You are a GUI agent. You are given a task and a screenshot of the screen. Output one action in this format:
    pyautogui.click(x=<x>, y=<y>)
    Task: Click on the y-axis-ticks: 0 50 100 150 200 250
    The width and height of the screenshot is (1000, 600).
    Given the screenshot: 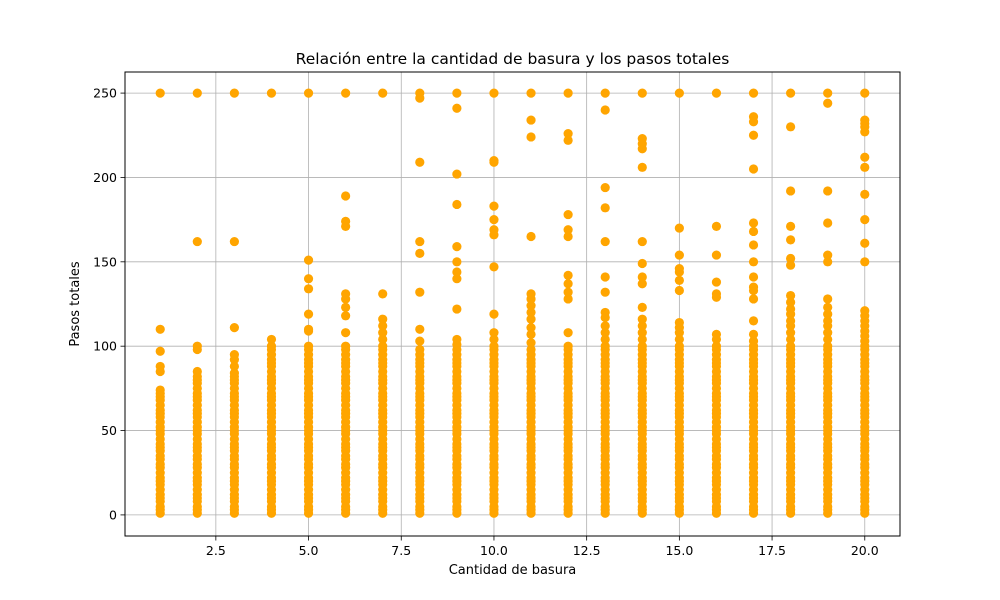 What is the action you would take?
    pyautogui.click(x=109, y=304)
    